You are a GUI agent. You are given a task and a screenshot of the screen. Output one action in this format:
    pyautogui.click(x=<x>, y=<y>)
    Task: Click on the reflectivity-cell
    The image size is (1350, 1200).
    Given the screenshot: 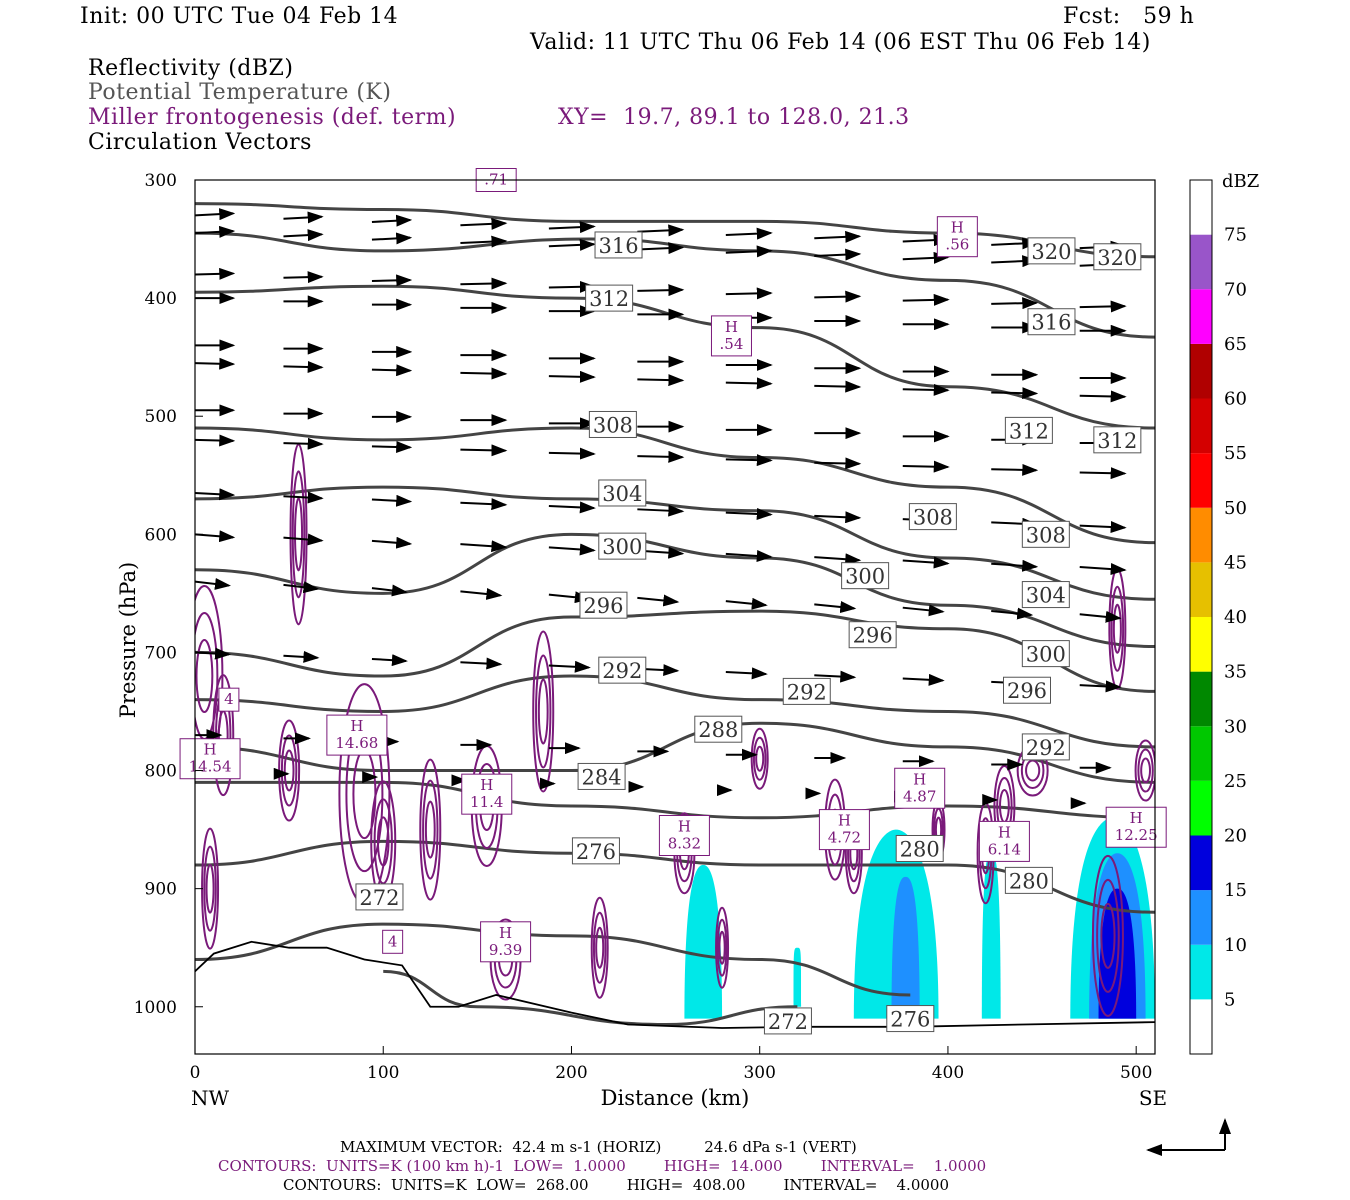 What is the action you would take?
    pyautogui.click(x=991, y=936)
    